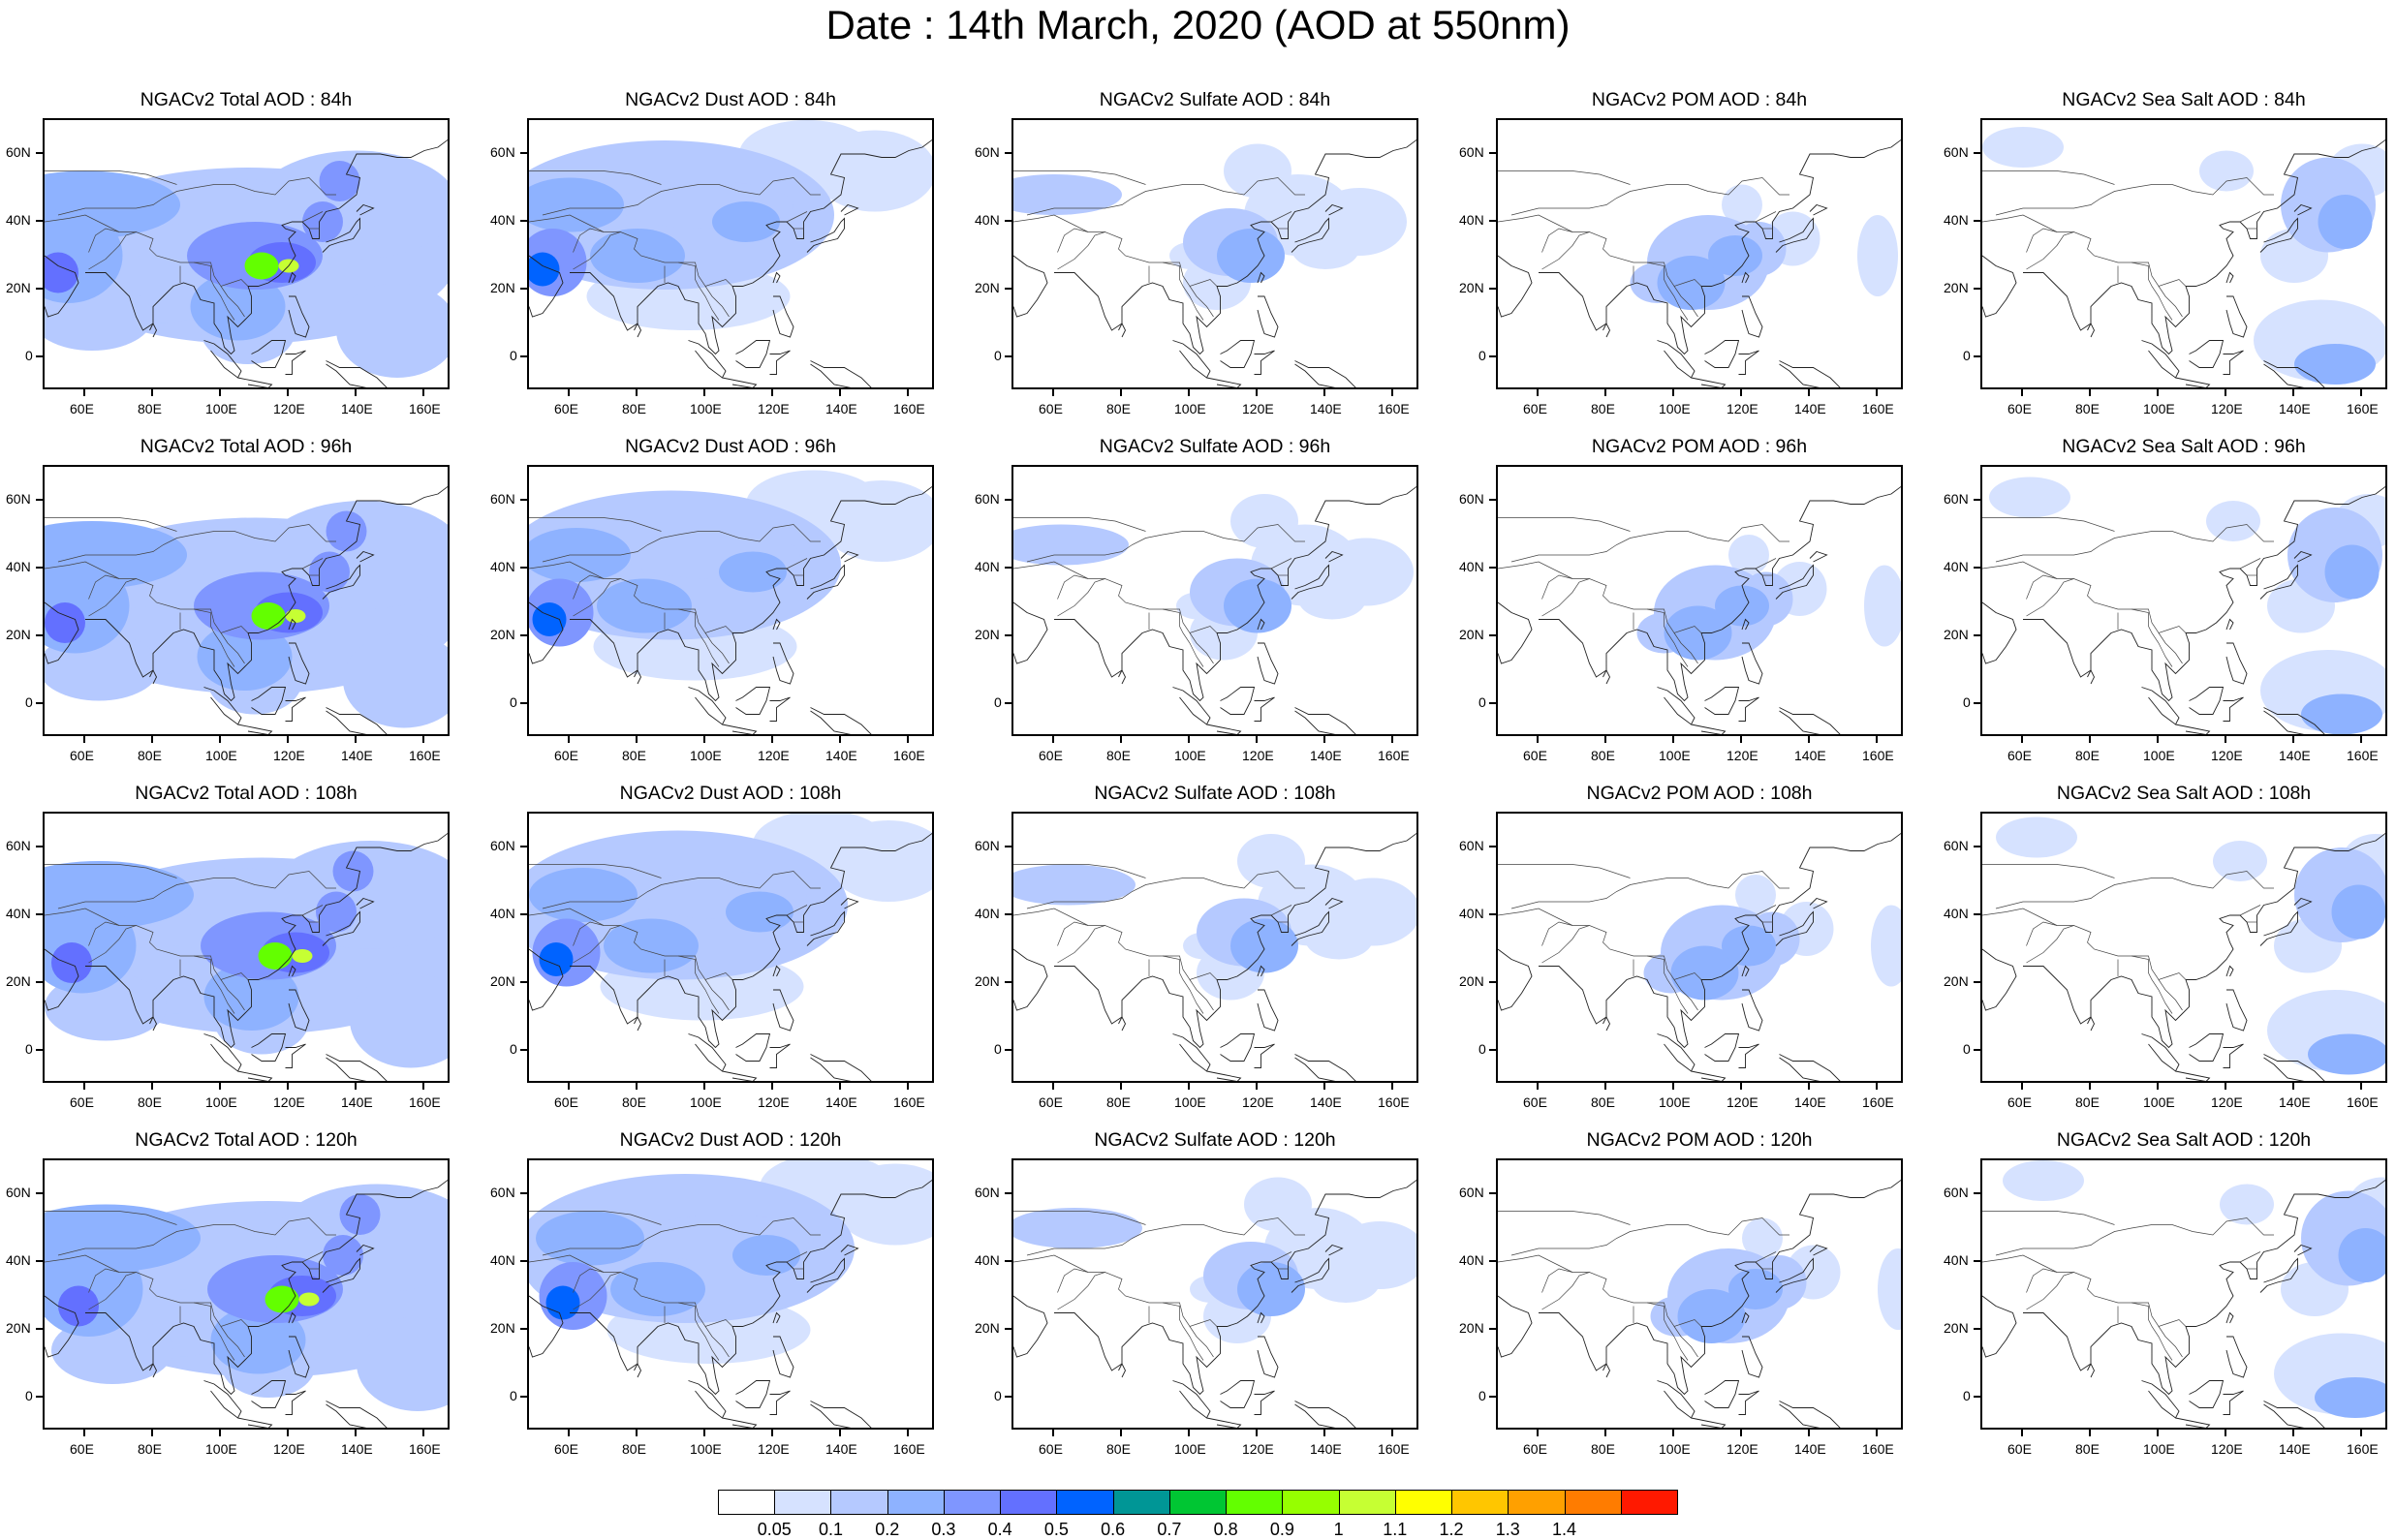  I want to click on lon-tick-label: 100E, so click(221, 1102).